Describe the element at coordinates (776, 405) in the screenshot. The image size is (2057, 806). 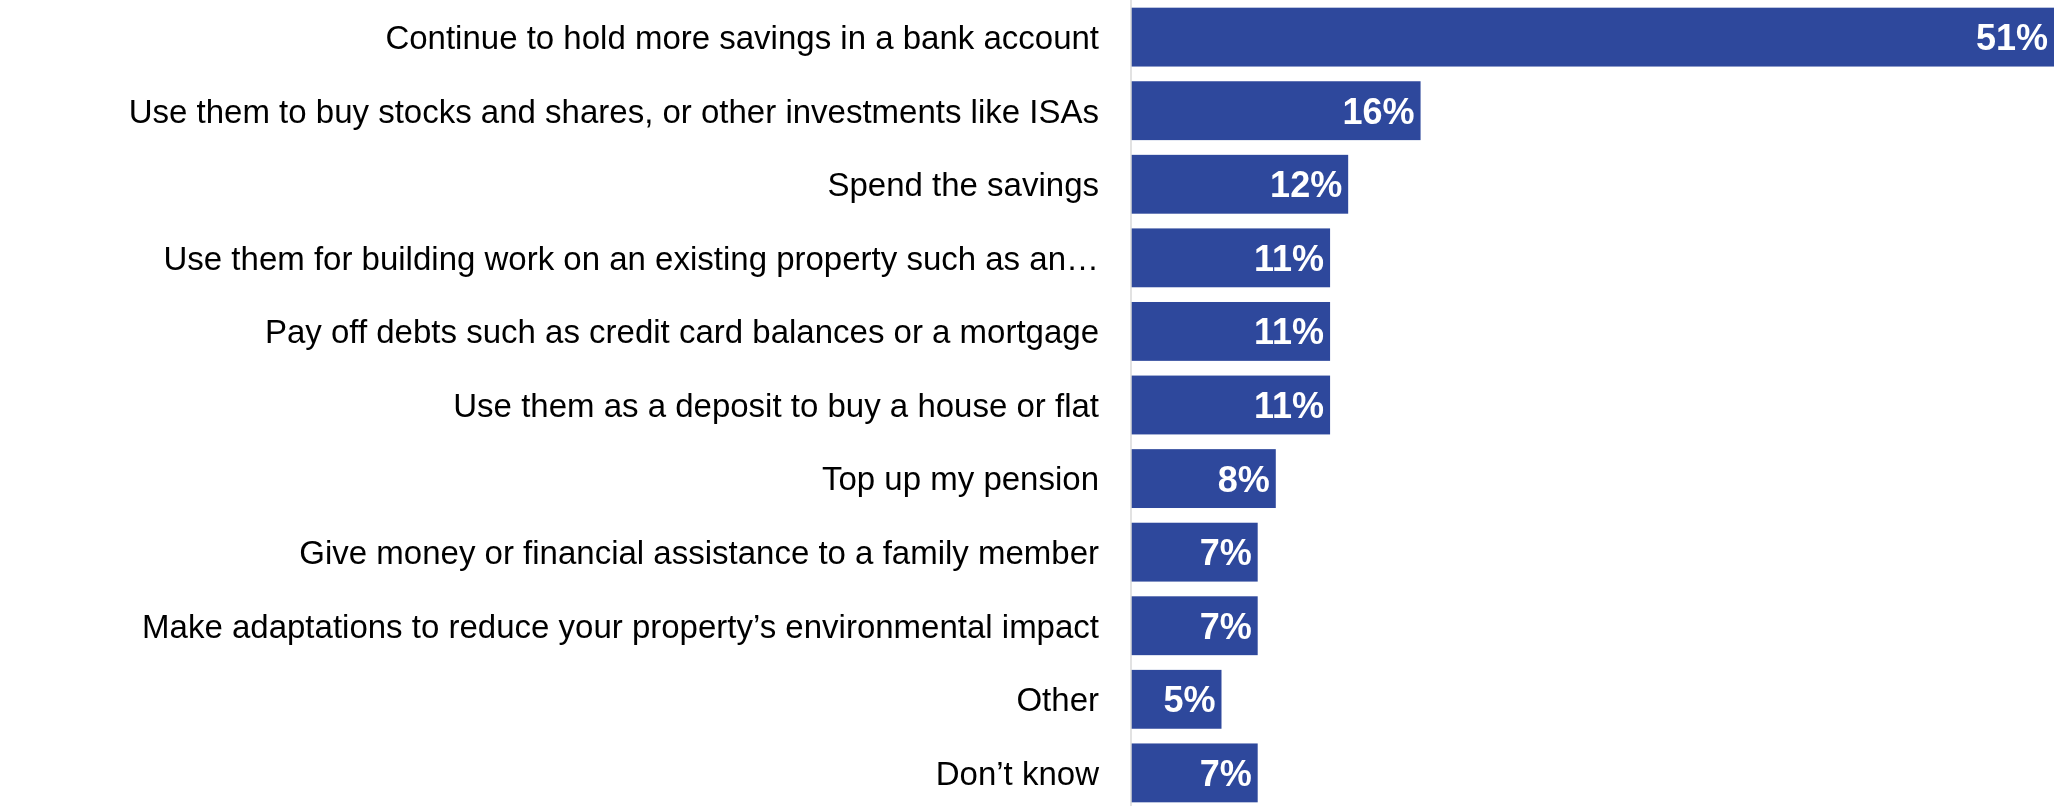
I see `y-tick-label: Use them as a deposit to buy a house or flat` at that location.